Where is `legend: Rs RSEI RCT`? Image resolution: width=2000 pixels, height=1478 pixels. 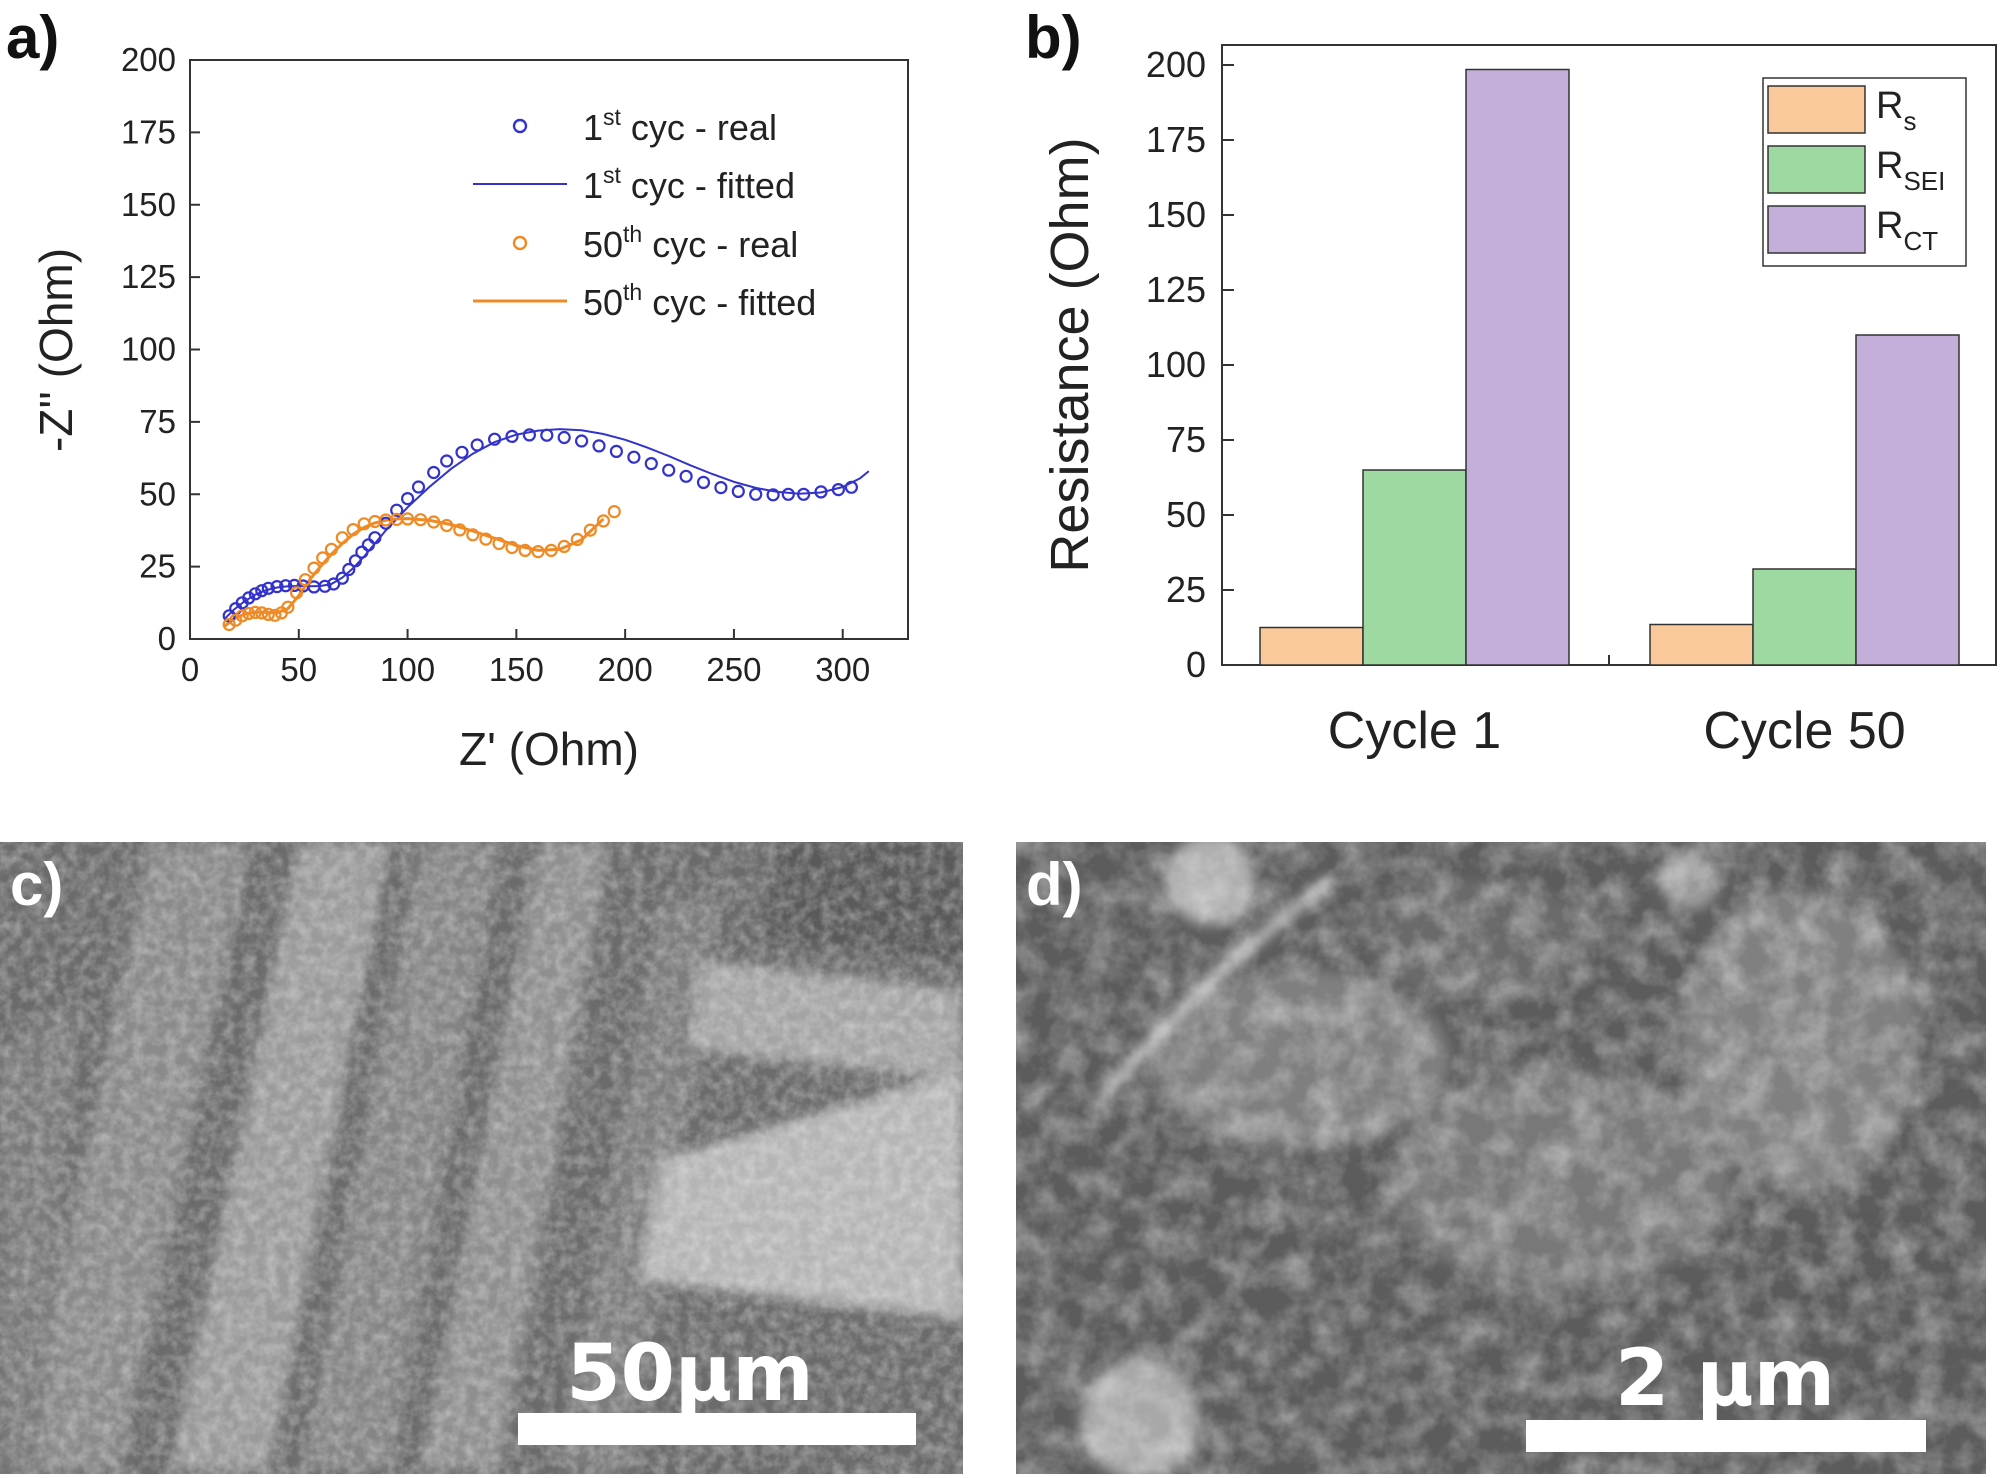 legend: Rs RSEI RCT is located at coordinates (1864, 172).